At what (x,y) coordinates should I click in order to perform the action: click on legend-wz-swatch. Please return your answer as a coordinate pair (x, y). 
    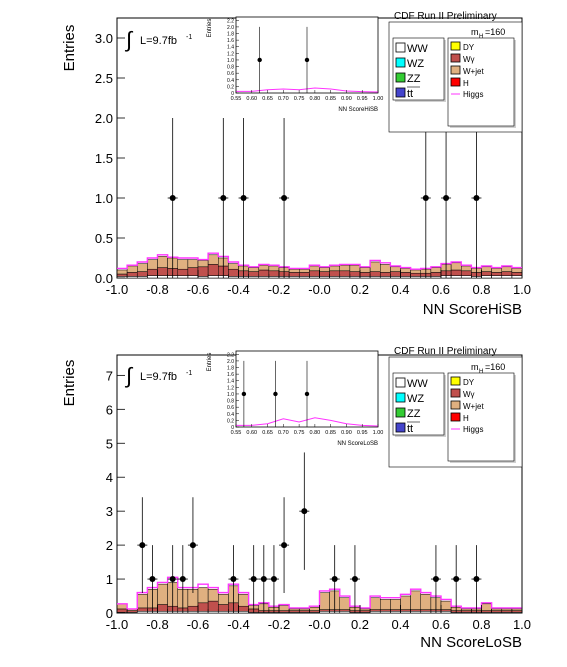
    Looking at the image, I should click on (400, 62).